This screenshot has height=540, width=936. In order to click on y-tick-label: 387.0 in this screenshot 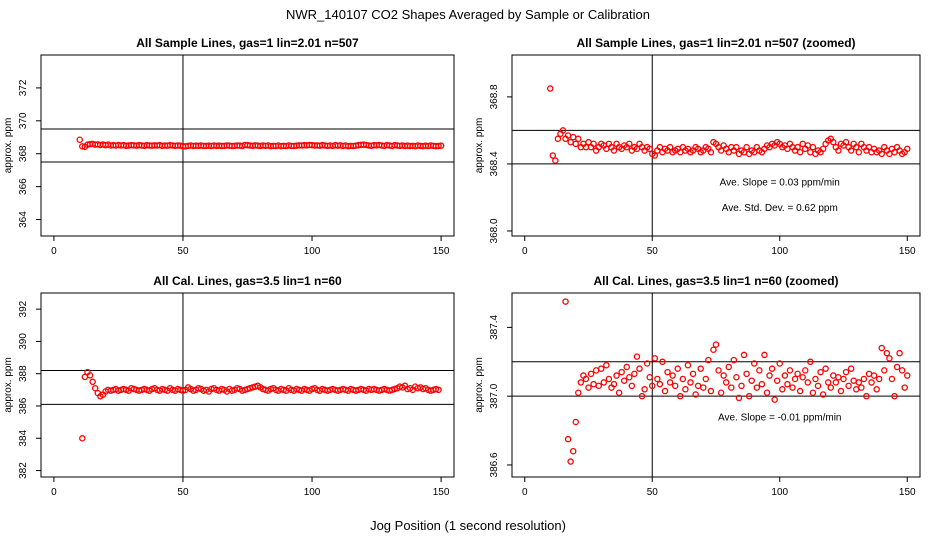, I will do `click(494, 395)`.